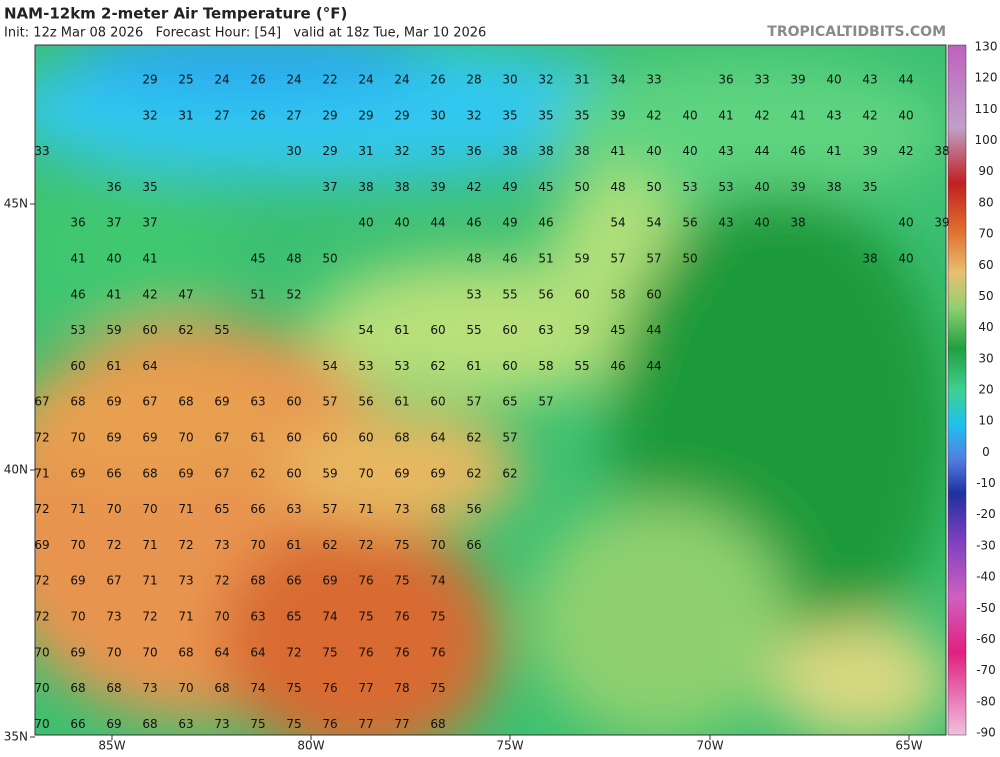  I want to click on station-value: 45, so click(545, 187).